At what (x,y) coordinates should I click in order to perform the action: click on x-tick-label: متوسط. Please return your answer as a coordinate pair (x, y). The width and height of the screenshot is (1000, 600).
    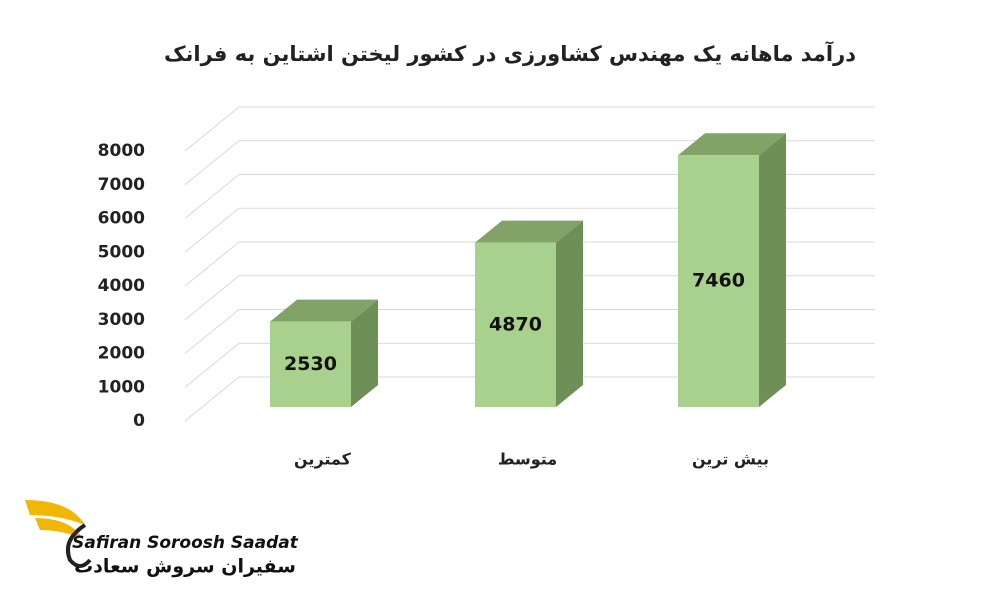
    Looking at the image, I should click on (527, 459).